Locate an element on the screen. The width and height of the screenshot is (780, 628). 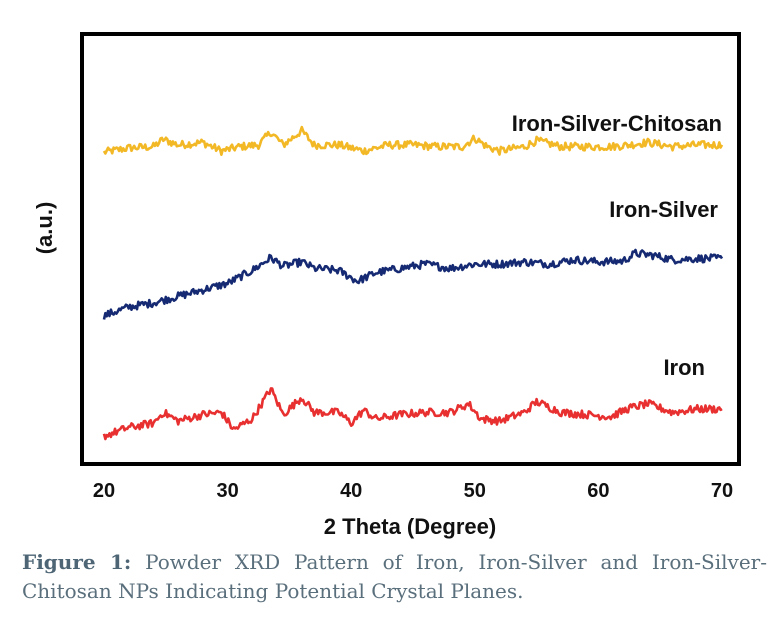
series-line-iron-silver is located at coordinates (413, 284).